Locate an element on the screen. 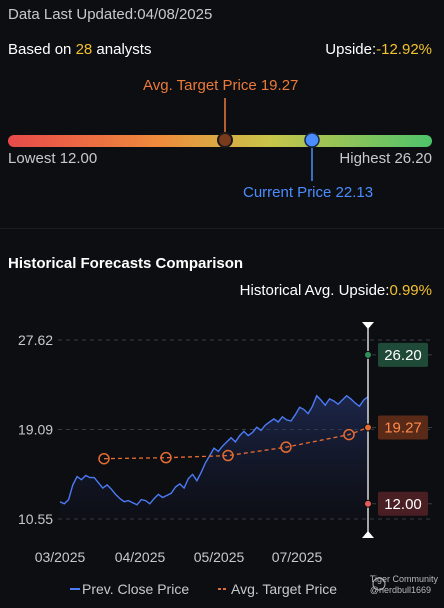 The width and height of the screenshot is (444, 608). brand-watermark: Tiger Community @nerdbull1669 is located at coordinates (404, 585).